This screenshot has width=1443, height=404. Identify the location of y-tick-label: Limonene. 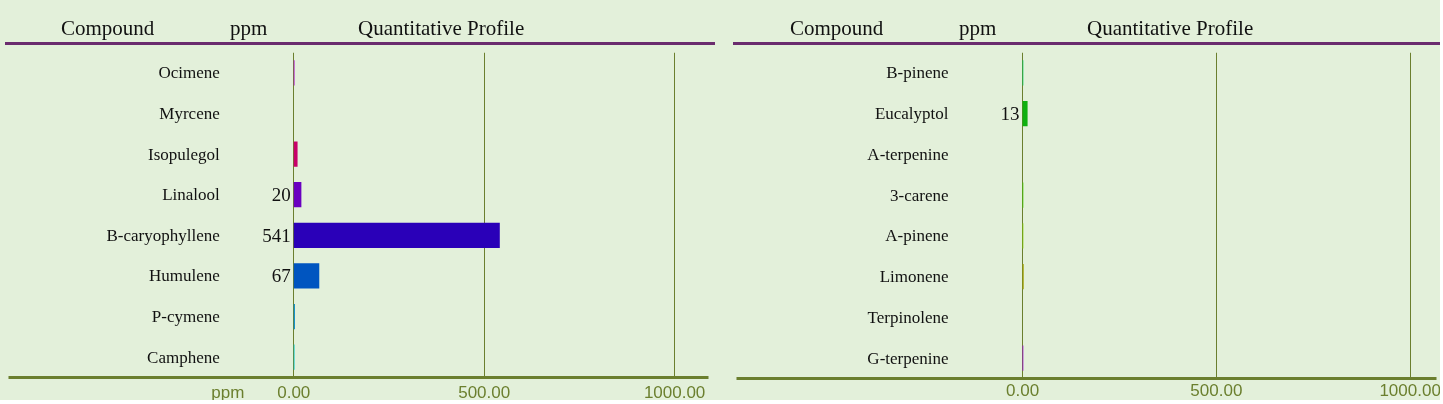
(914, 277).